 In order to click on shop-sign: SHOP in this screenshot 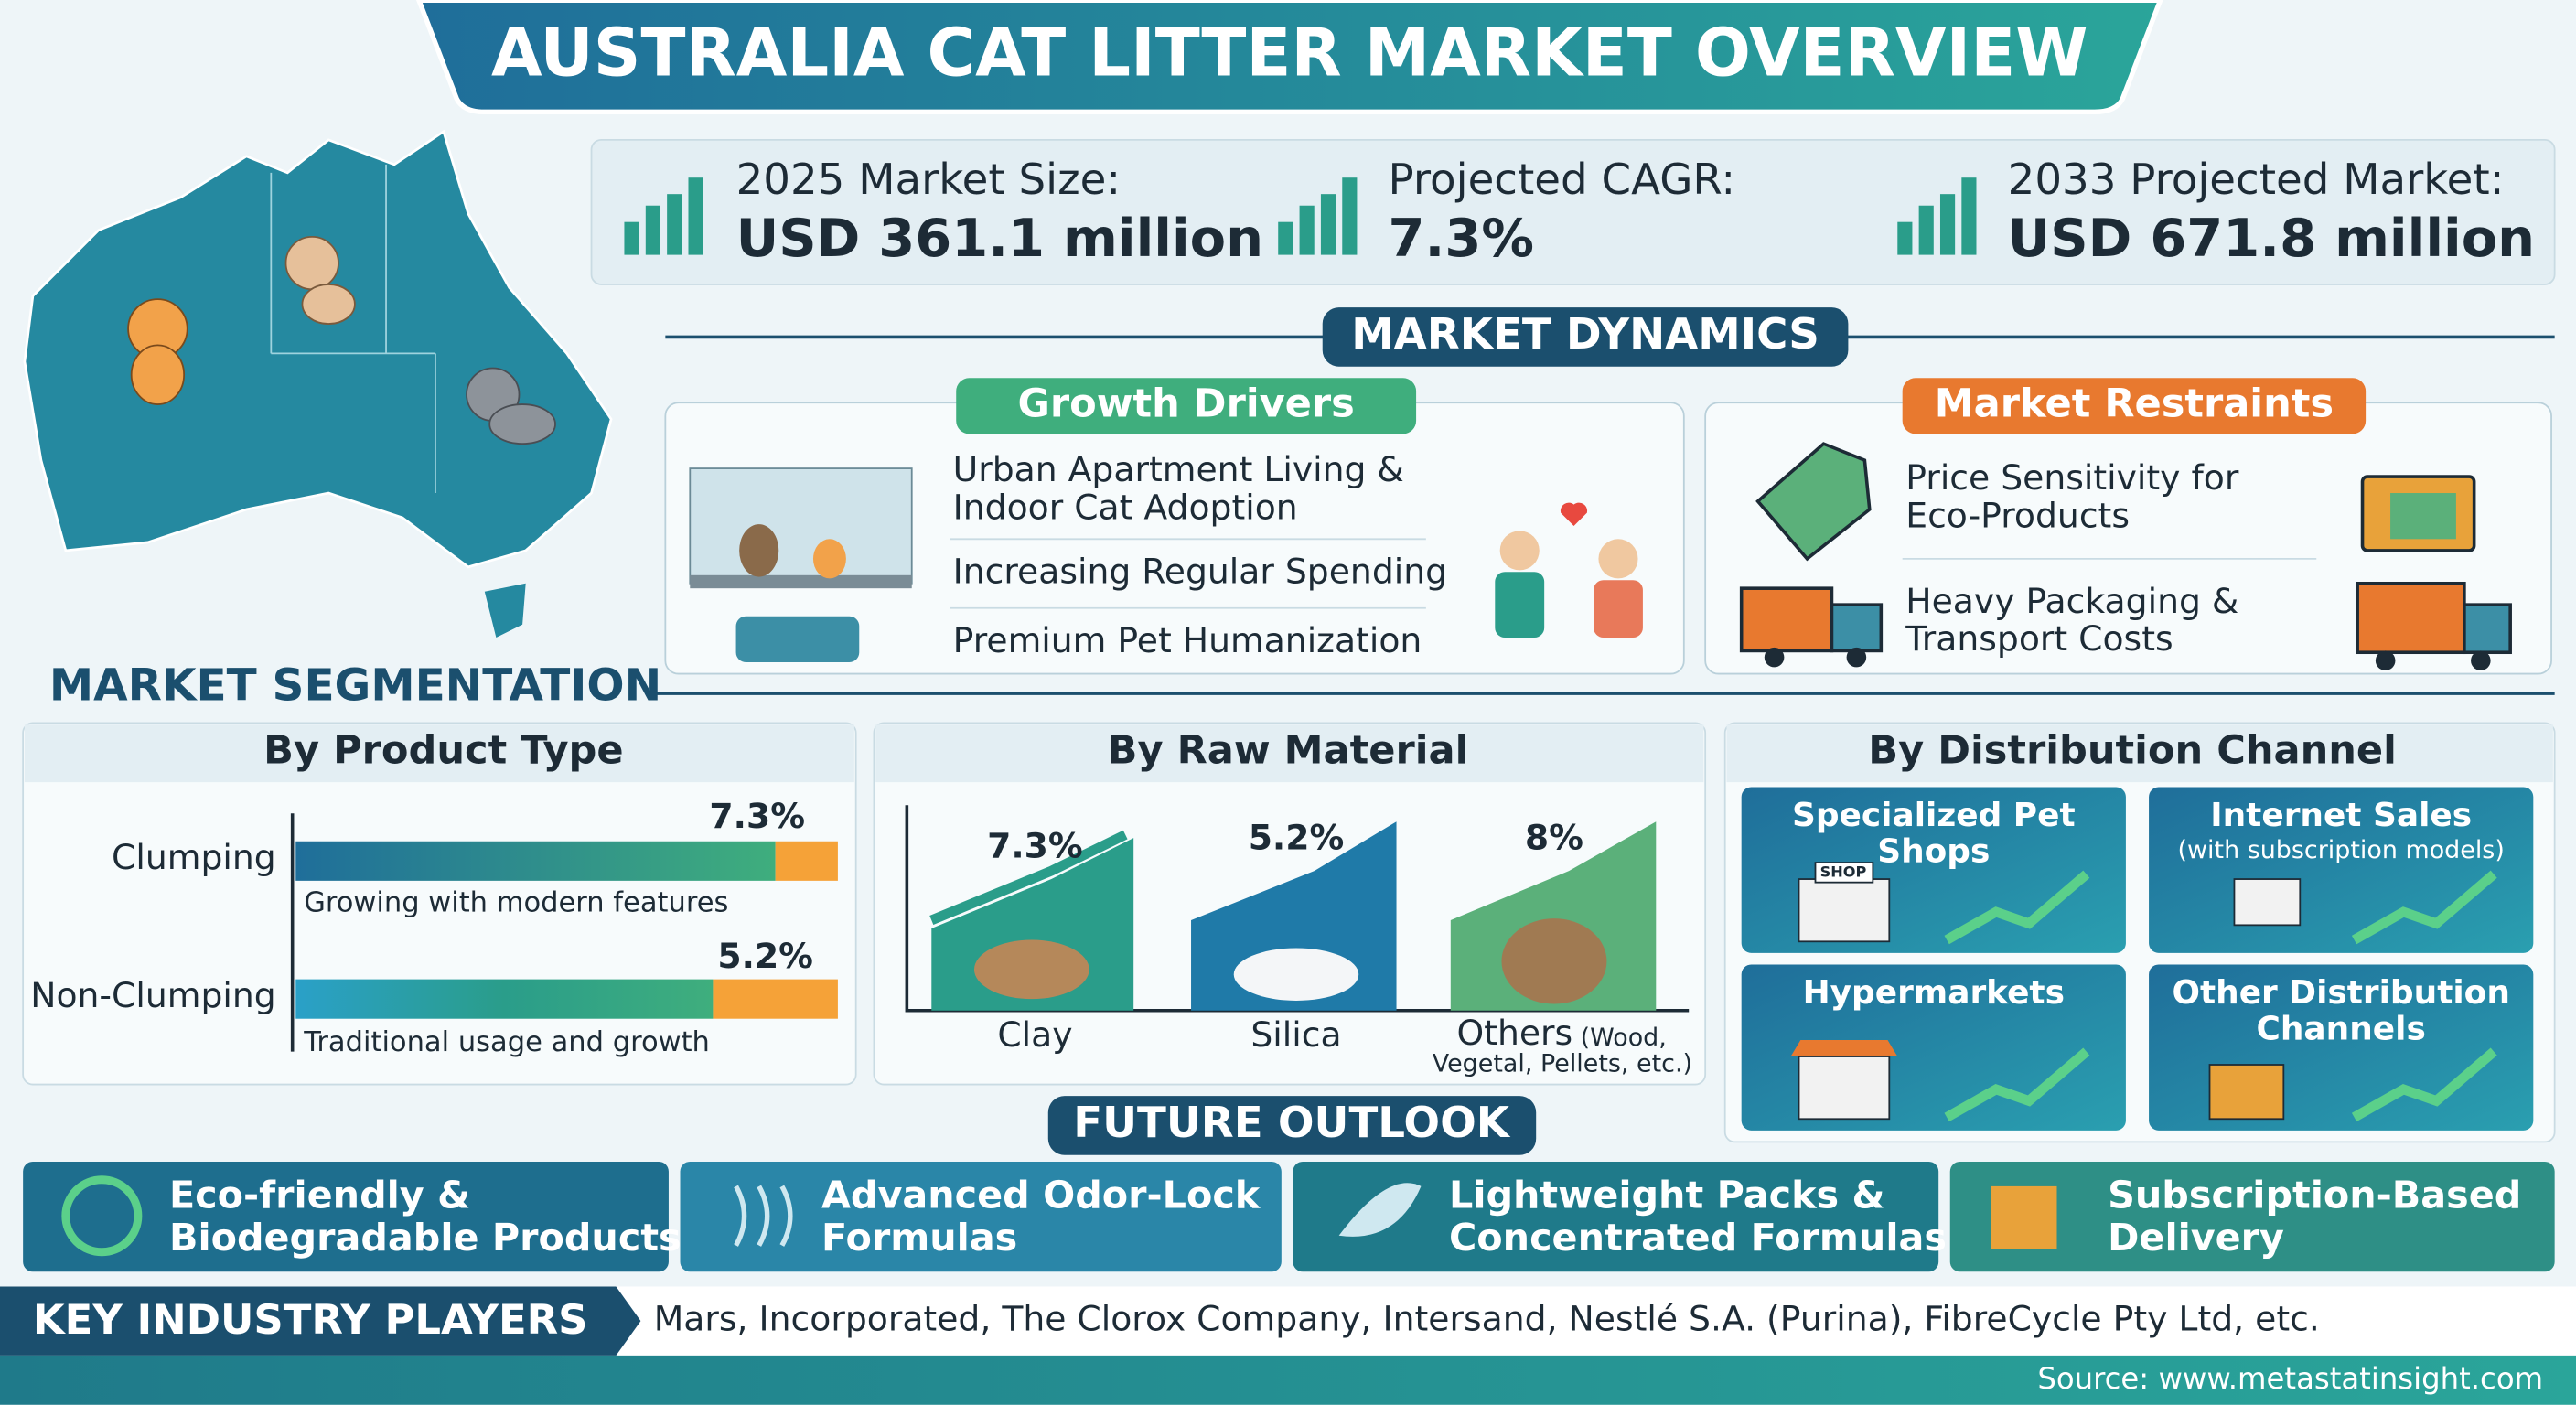, I will do `click(1844, 871)`.